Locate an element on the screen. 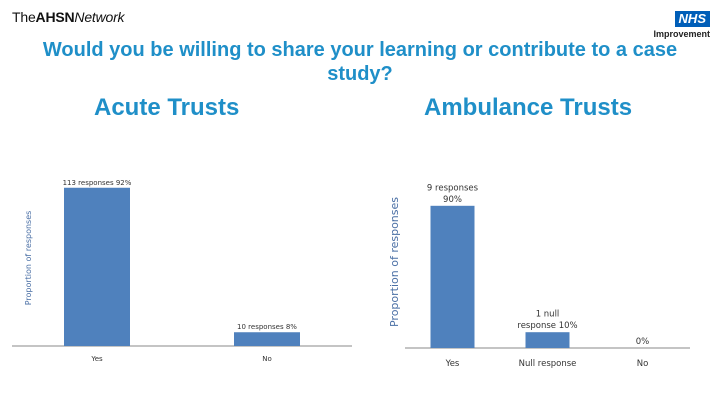 This screenshot has width=720, height=405. logo-bold: AHSN is located at coordinates (55, 17).